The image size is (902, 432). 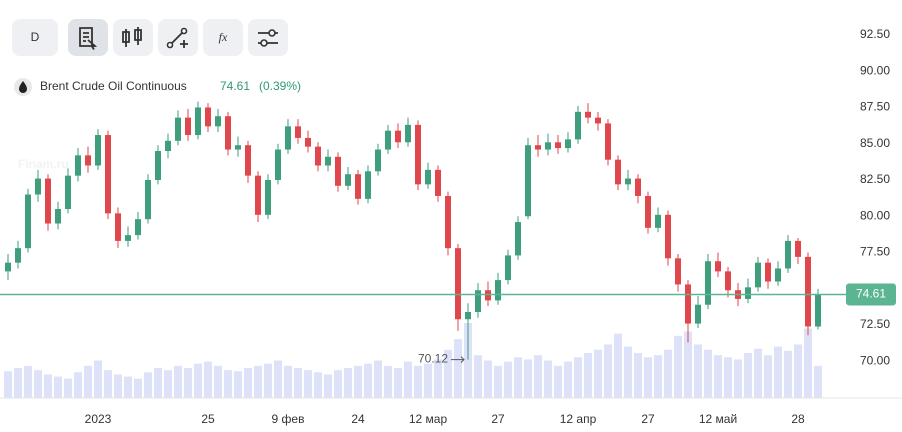 I want to click on x-tick-label: 9 фев, so click(x=288, y=419).